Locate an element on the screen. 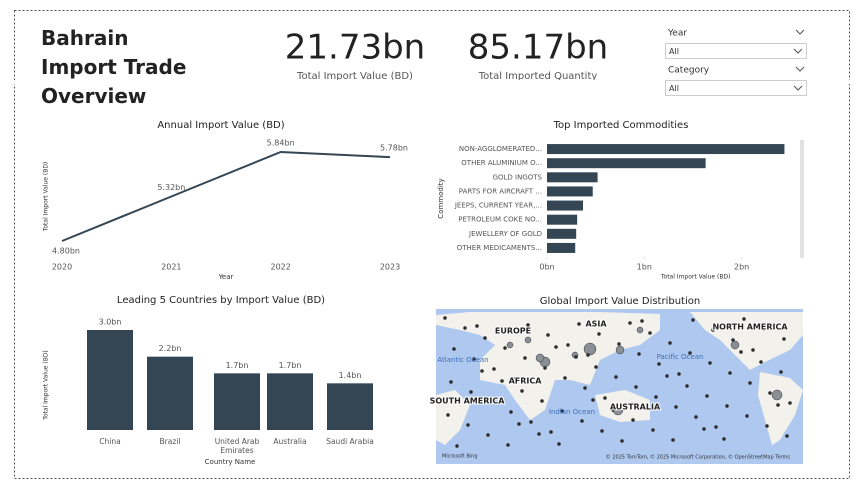 The width and height of the screenshot is (862, 492). y-axis-label: Total Import Value (BD) is located at coordinates (46, 197).